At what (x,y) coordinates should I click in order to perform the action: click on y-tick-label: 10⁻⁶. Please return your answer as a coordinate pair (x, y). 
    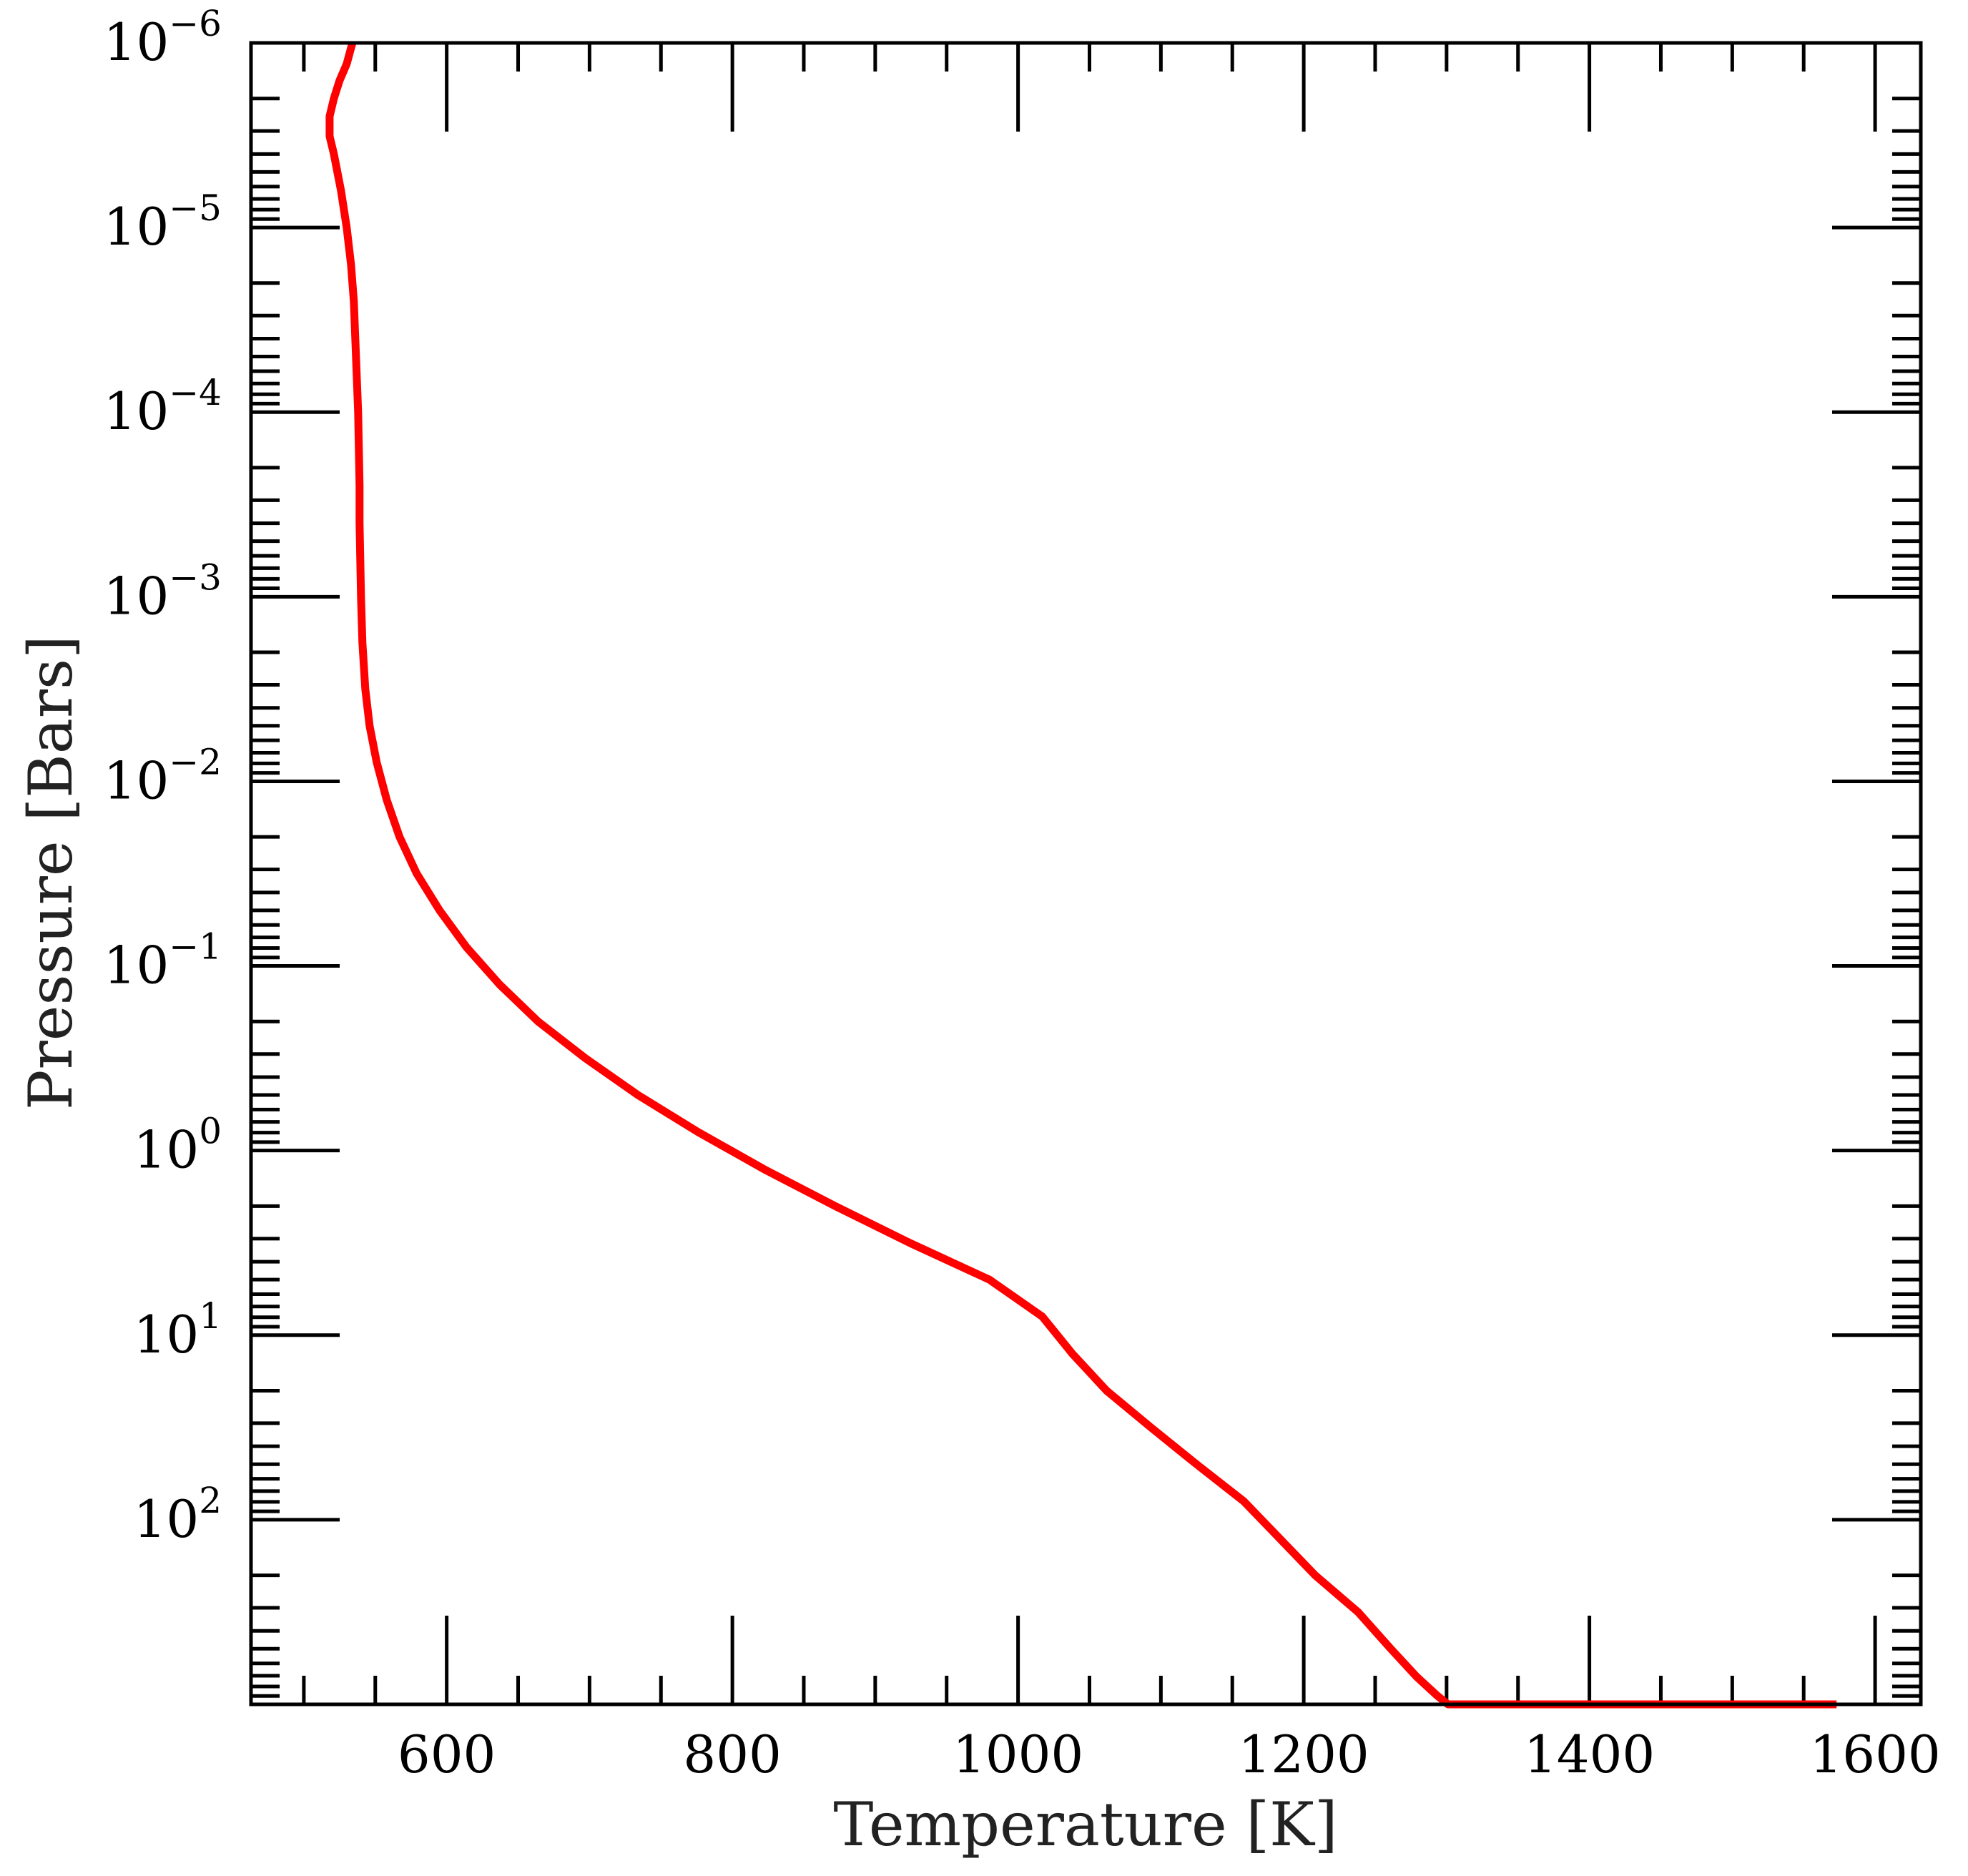
    Looking at the image, I should click on (163, 37).